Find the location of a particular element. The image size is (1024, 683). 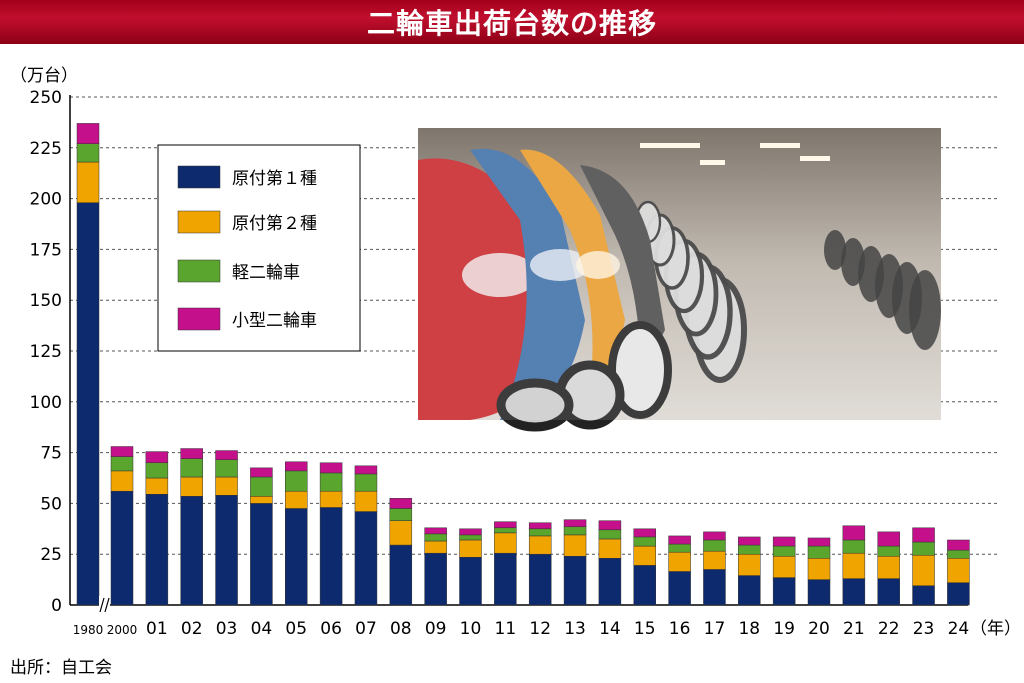

x-tick-label: 04 is located at coordinates (262, 629).